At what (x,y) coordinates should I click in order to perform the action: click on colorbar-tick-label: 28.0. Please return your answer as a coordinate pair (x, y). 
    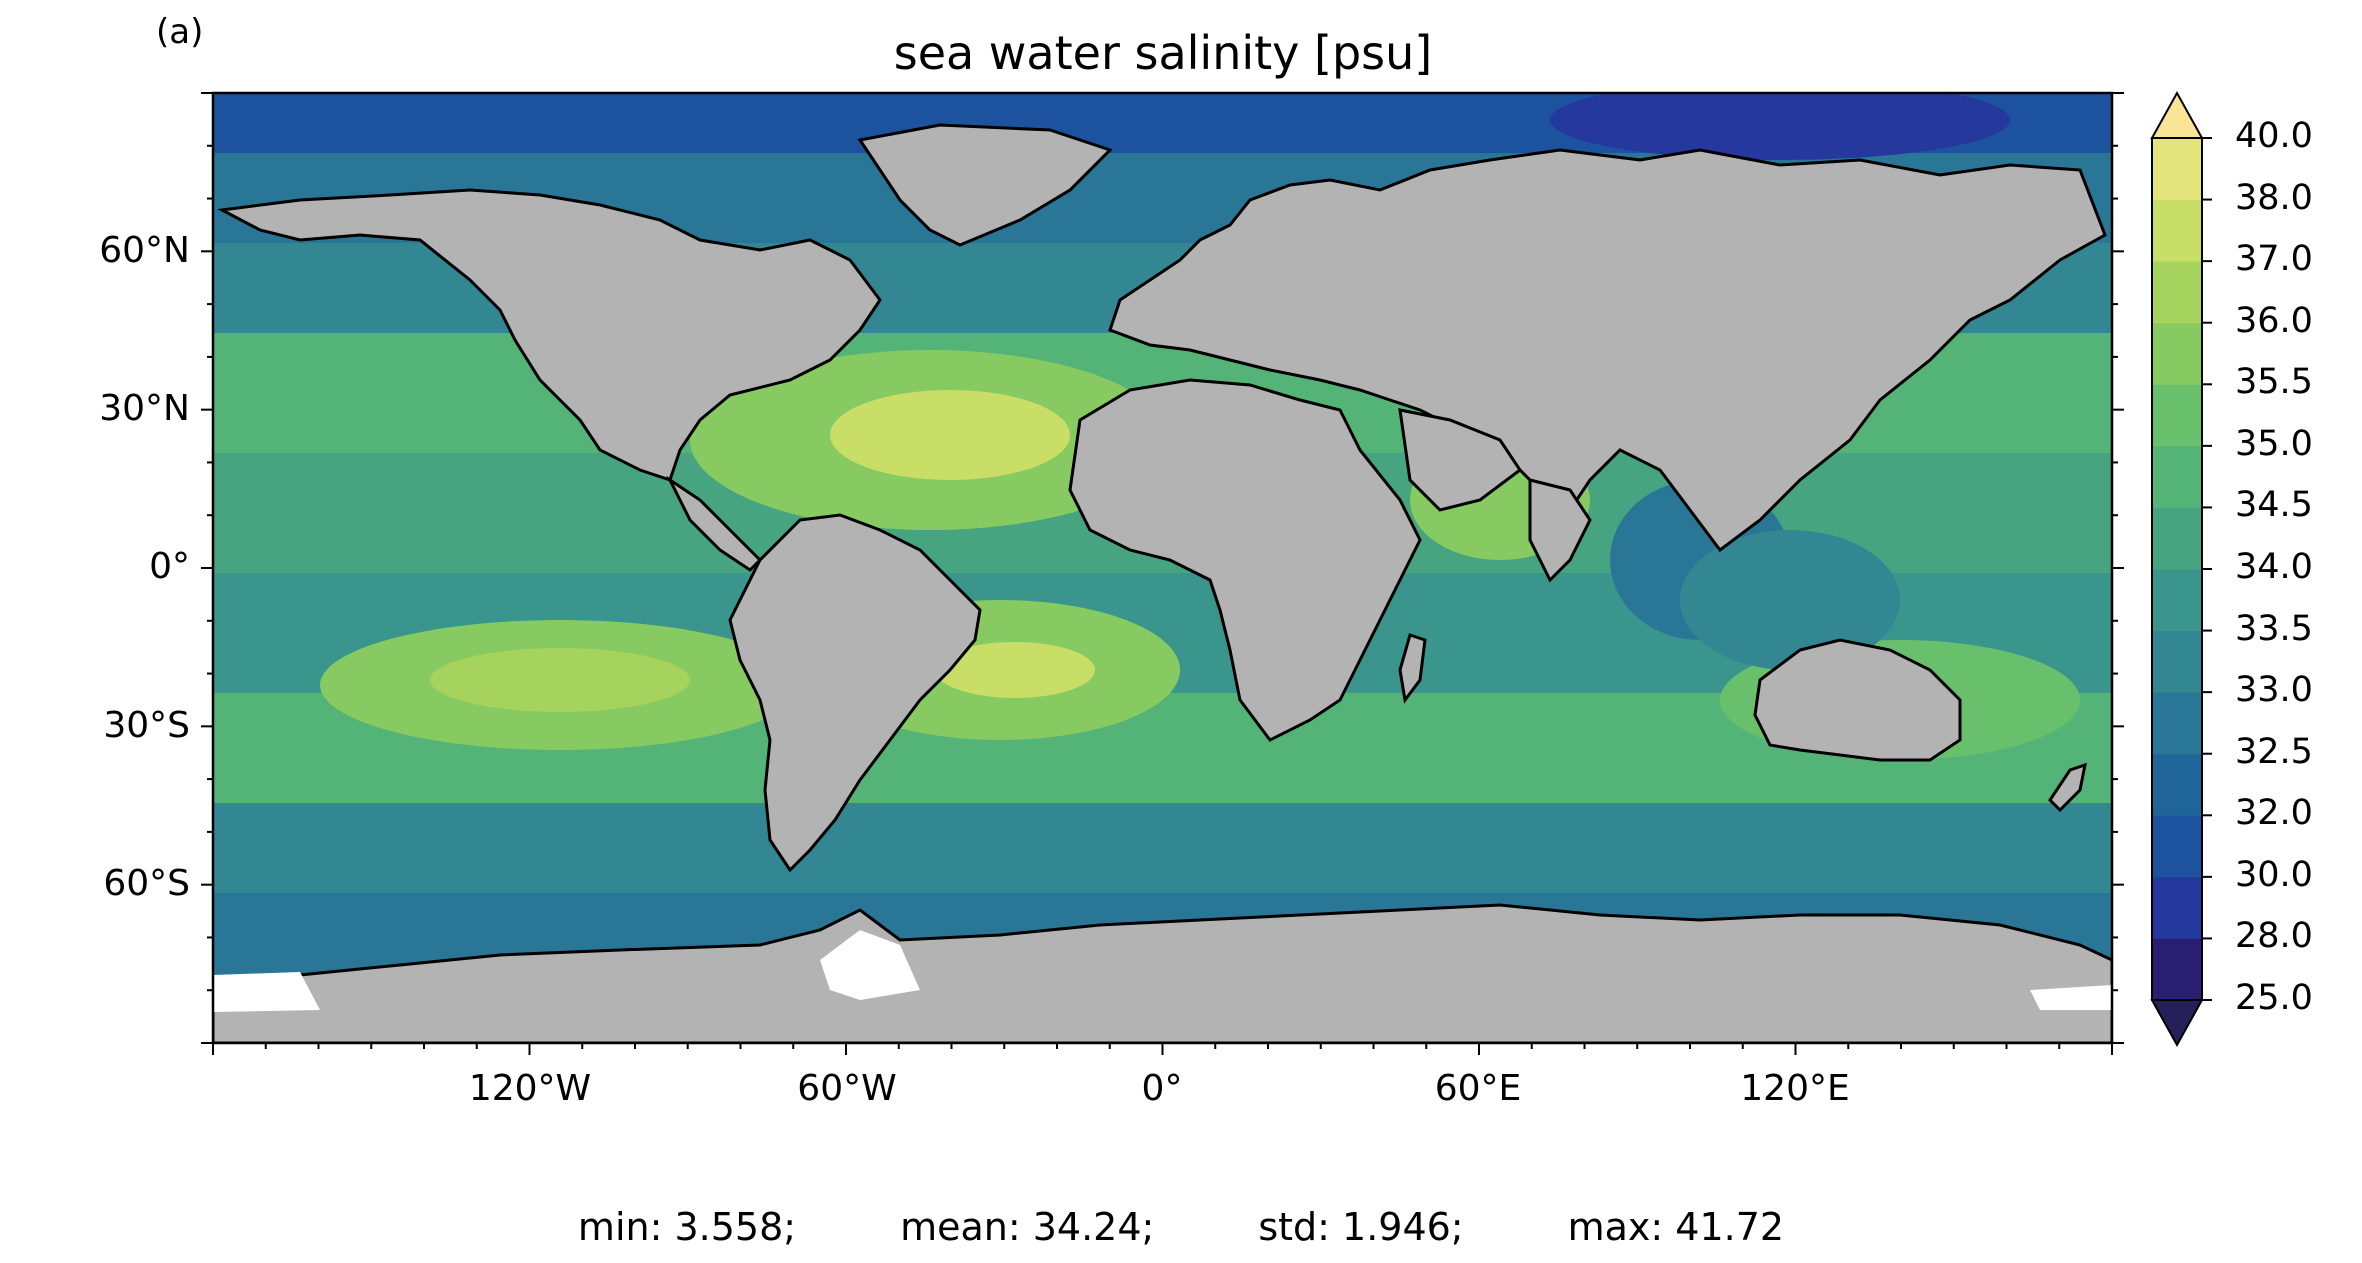
    Looking at the image, I should click on (2274, 936).